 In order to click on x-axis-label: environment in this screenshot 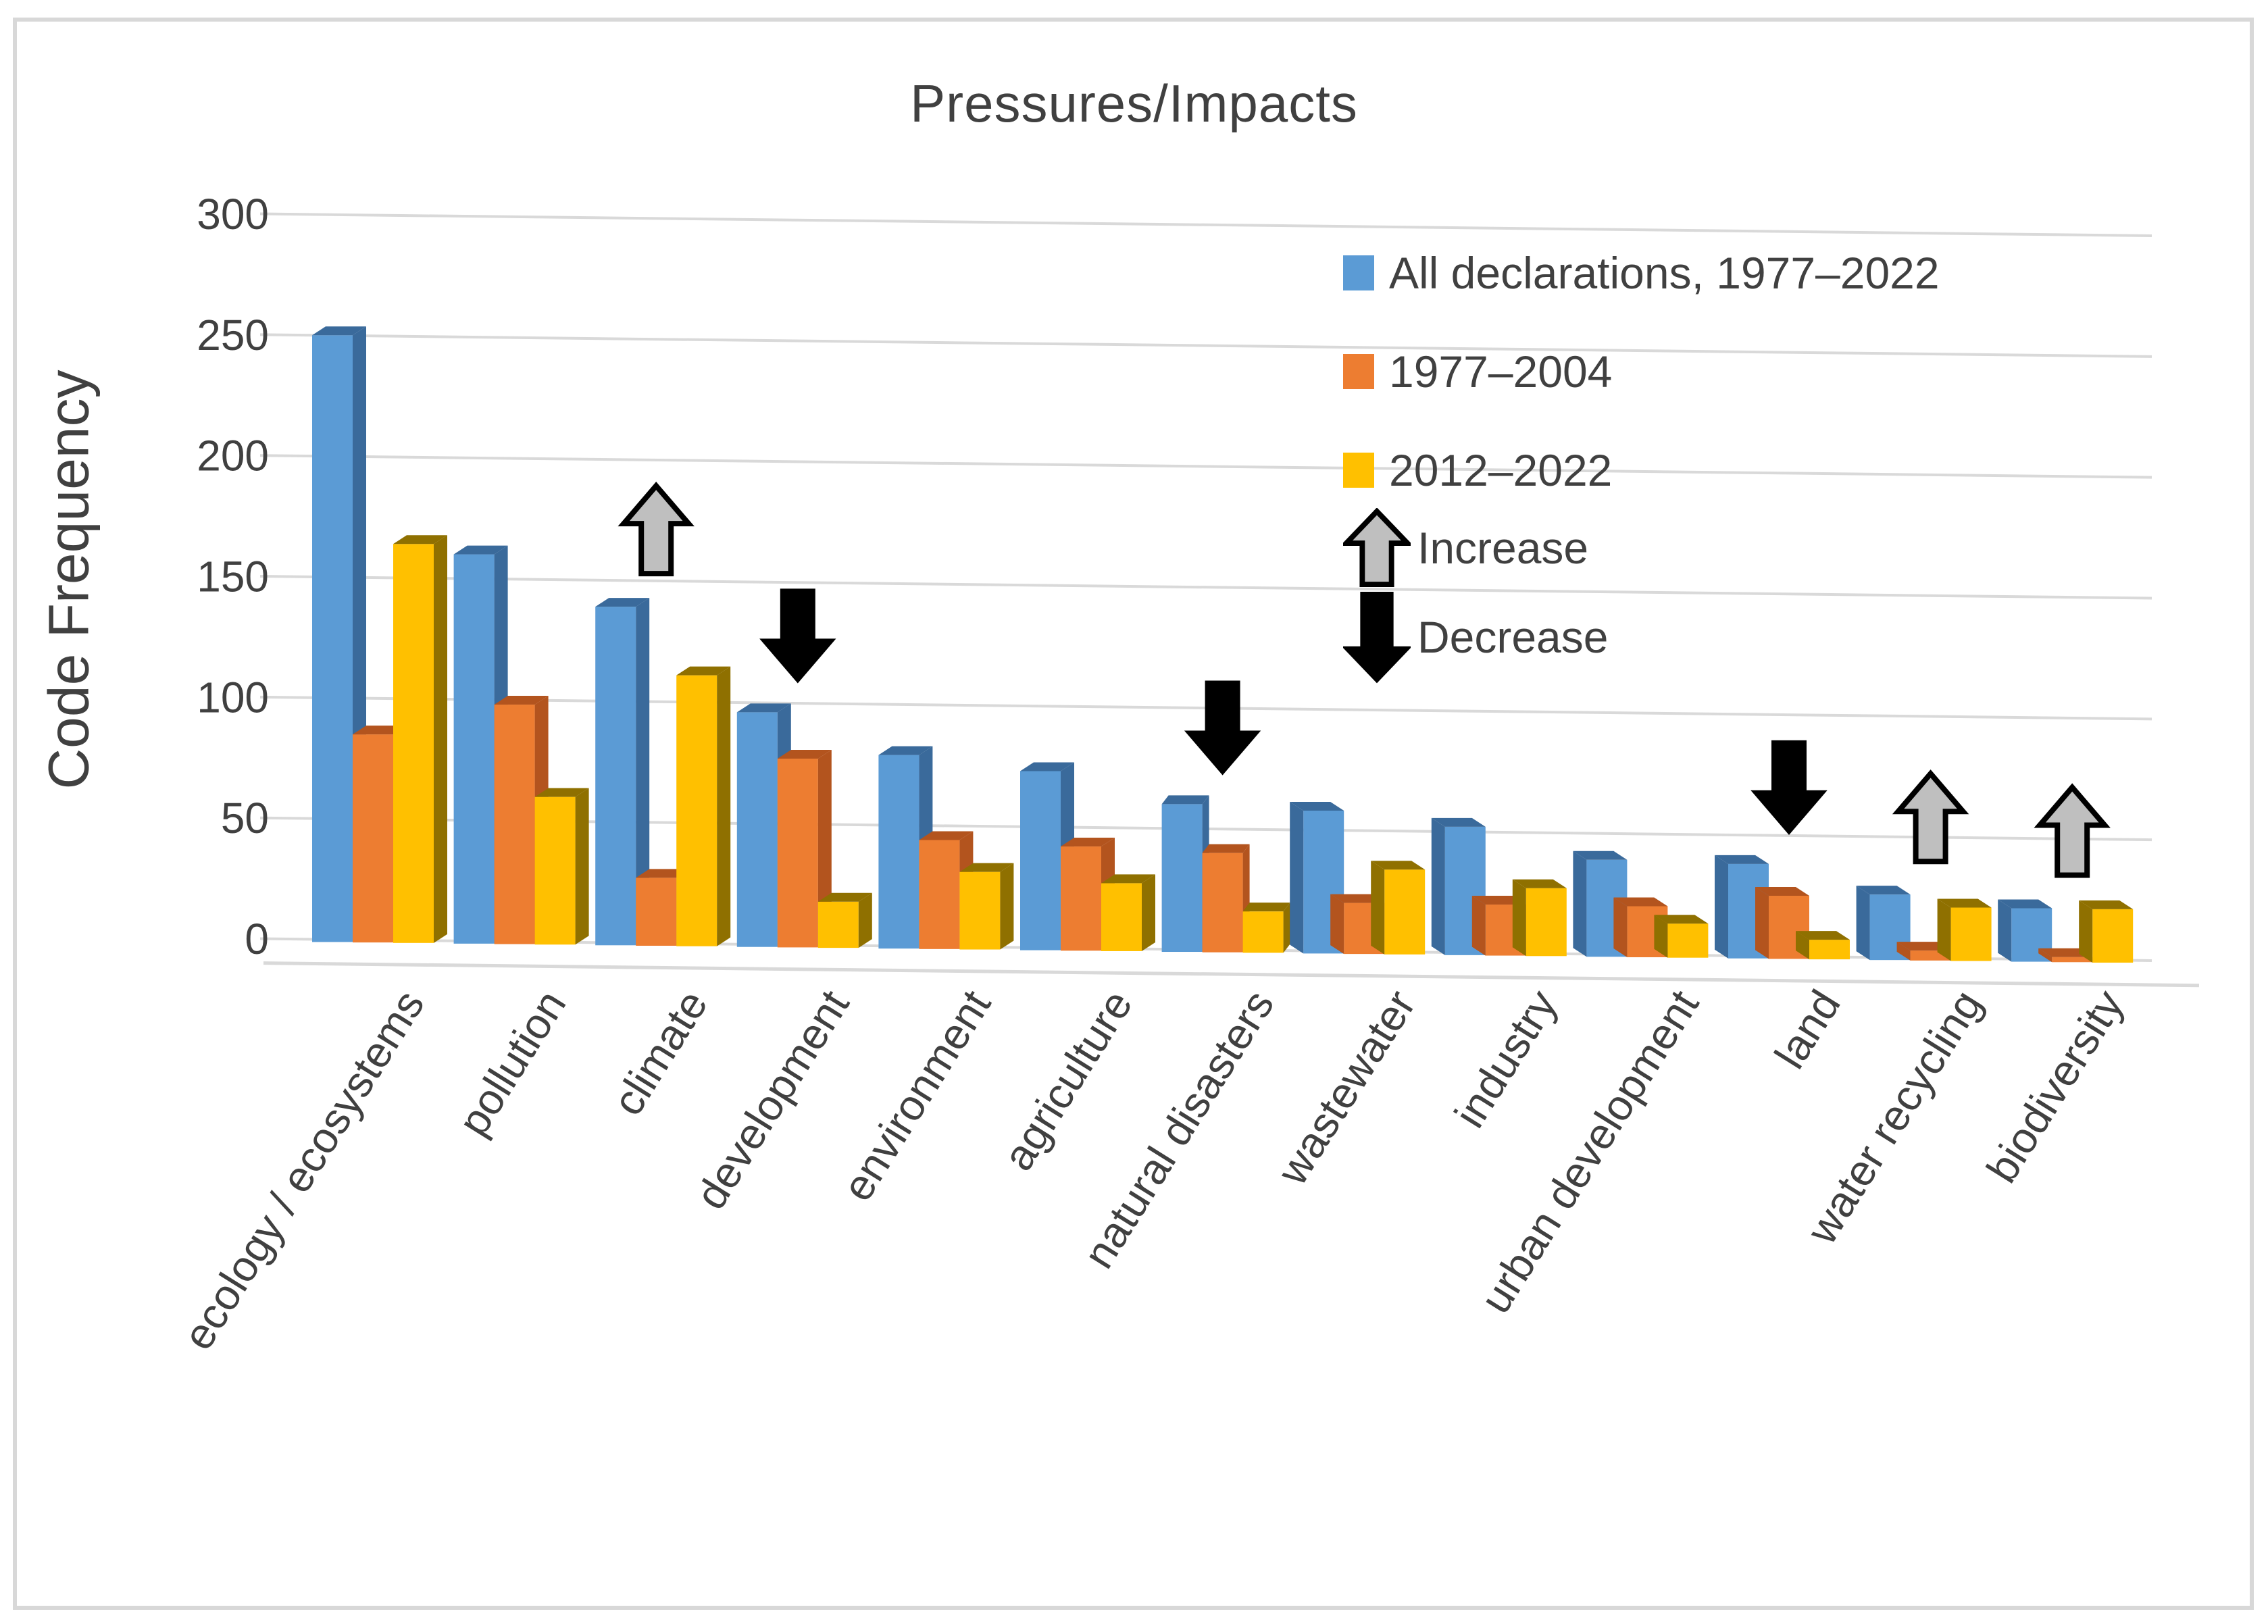, I will do `click(917, 1095)`.